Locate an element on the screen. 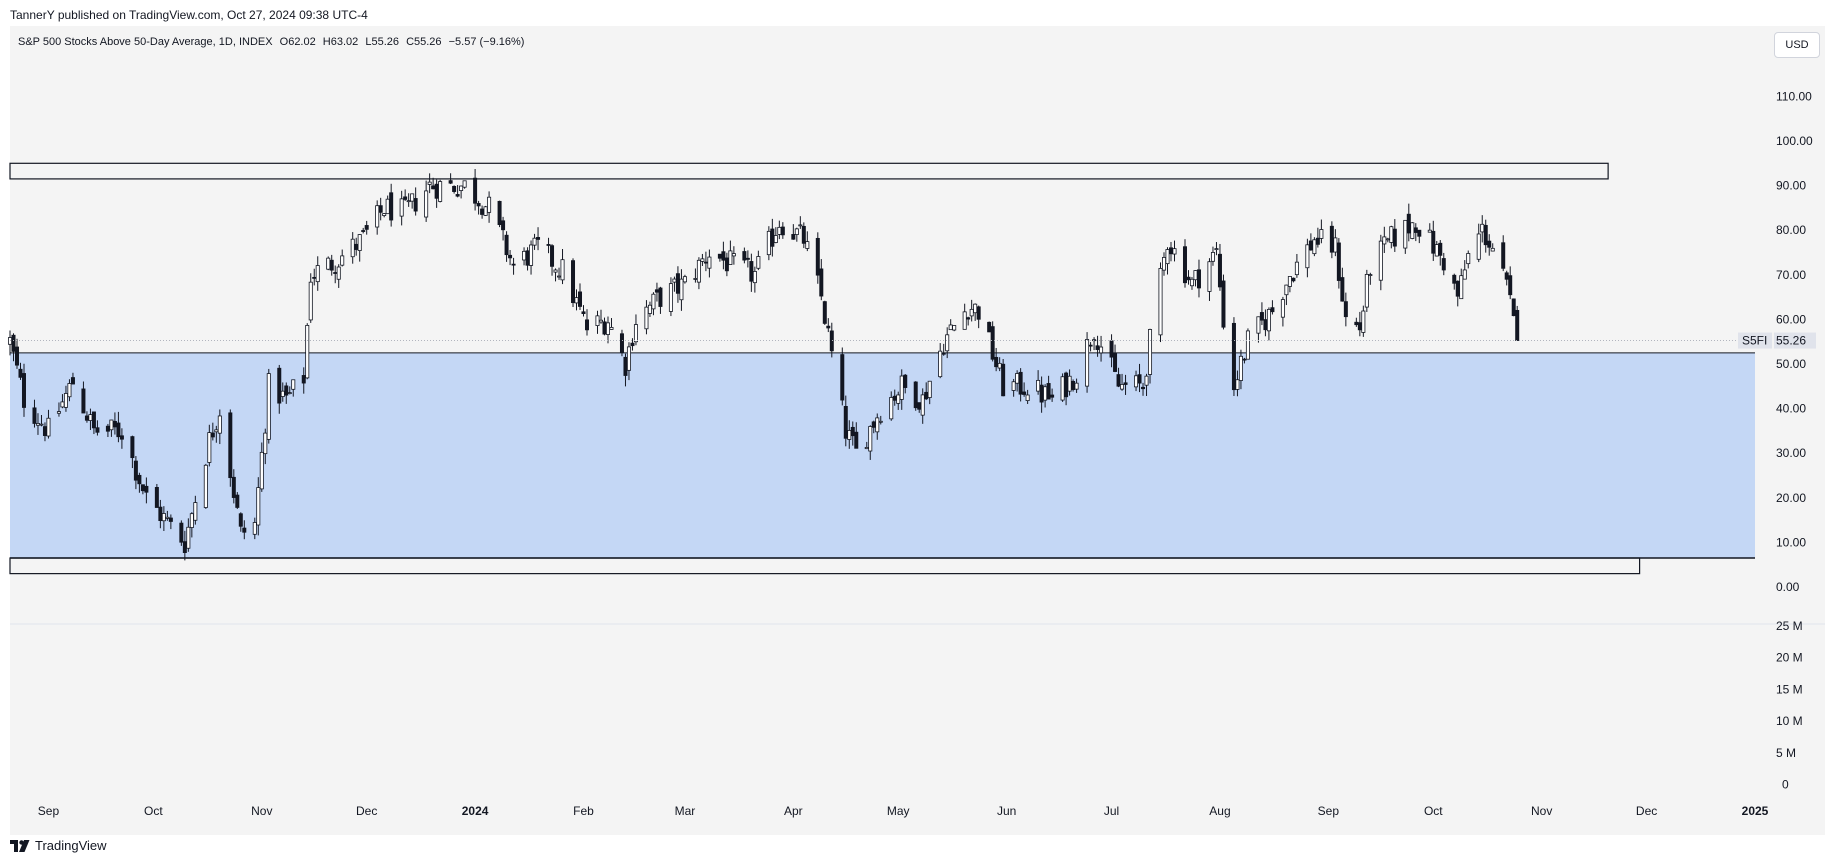 This screenshot has height=861, width=1835. last-price-bg is located at coordinates (1795, 340).